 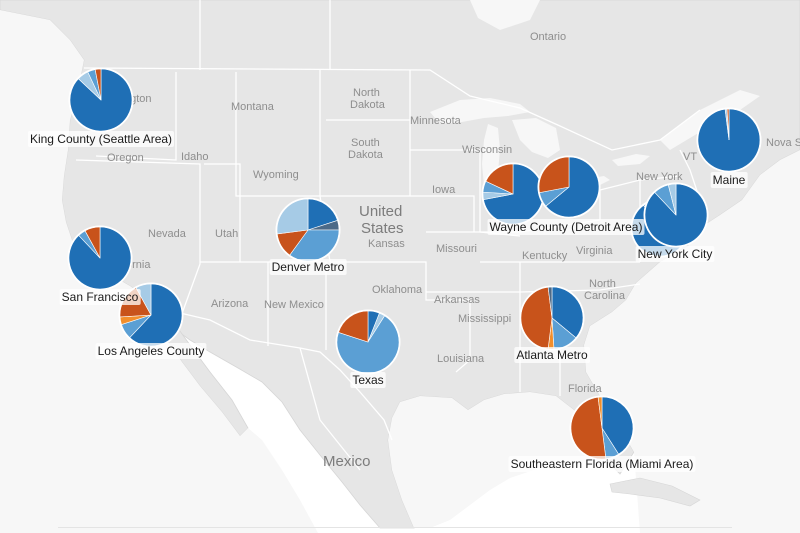 I want to click on pie-label-denver: Denver Metro, so click(x=308, y=267).